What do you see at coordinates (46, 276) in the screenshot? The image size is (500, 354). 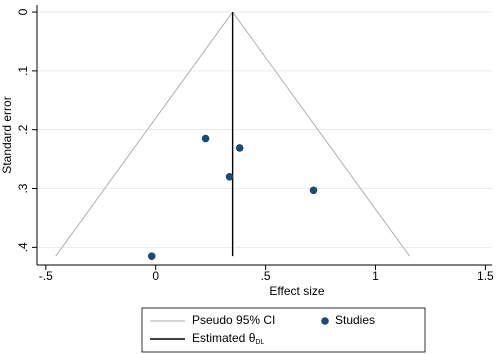 I see `x-tick-label: -.5` at bounding box center [46, 276].